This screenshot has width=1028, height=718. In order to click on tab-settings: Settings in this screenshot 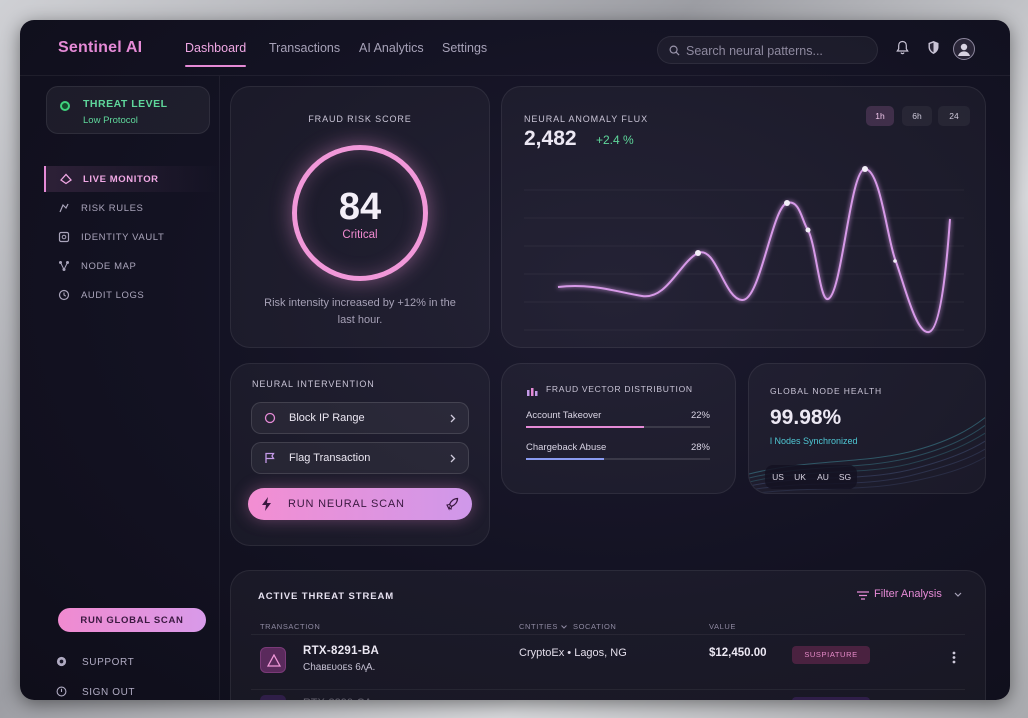, I will do `click(465, 48)`.